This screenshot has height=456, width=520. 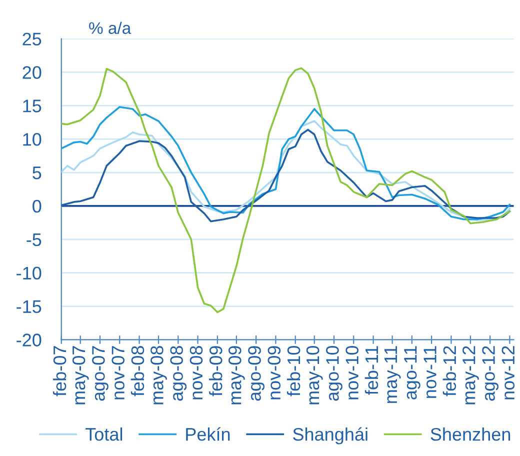 What do you see at coordinates (236, 375) in the screenshot?
I see `x-tick-label: may-09` at bounding box center [236, 375].